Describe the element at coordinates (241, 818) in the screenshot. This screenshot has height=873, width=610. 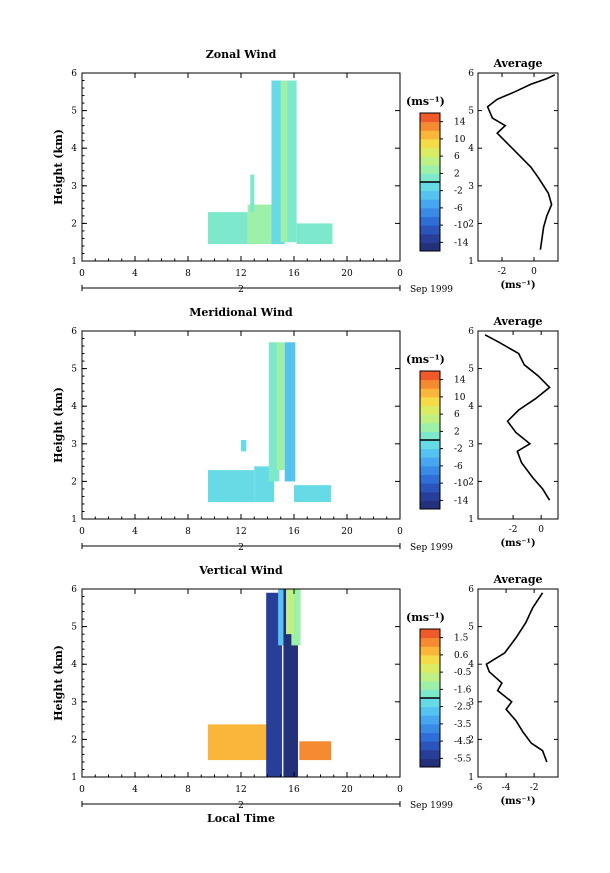
I see `x-axis-label: Local Time` at that location.